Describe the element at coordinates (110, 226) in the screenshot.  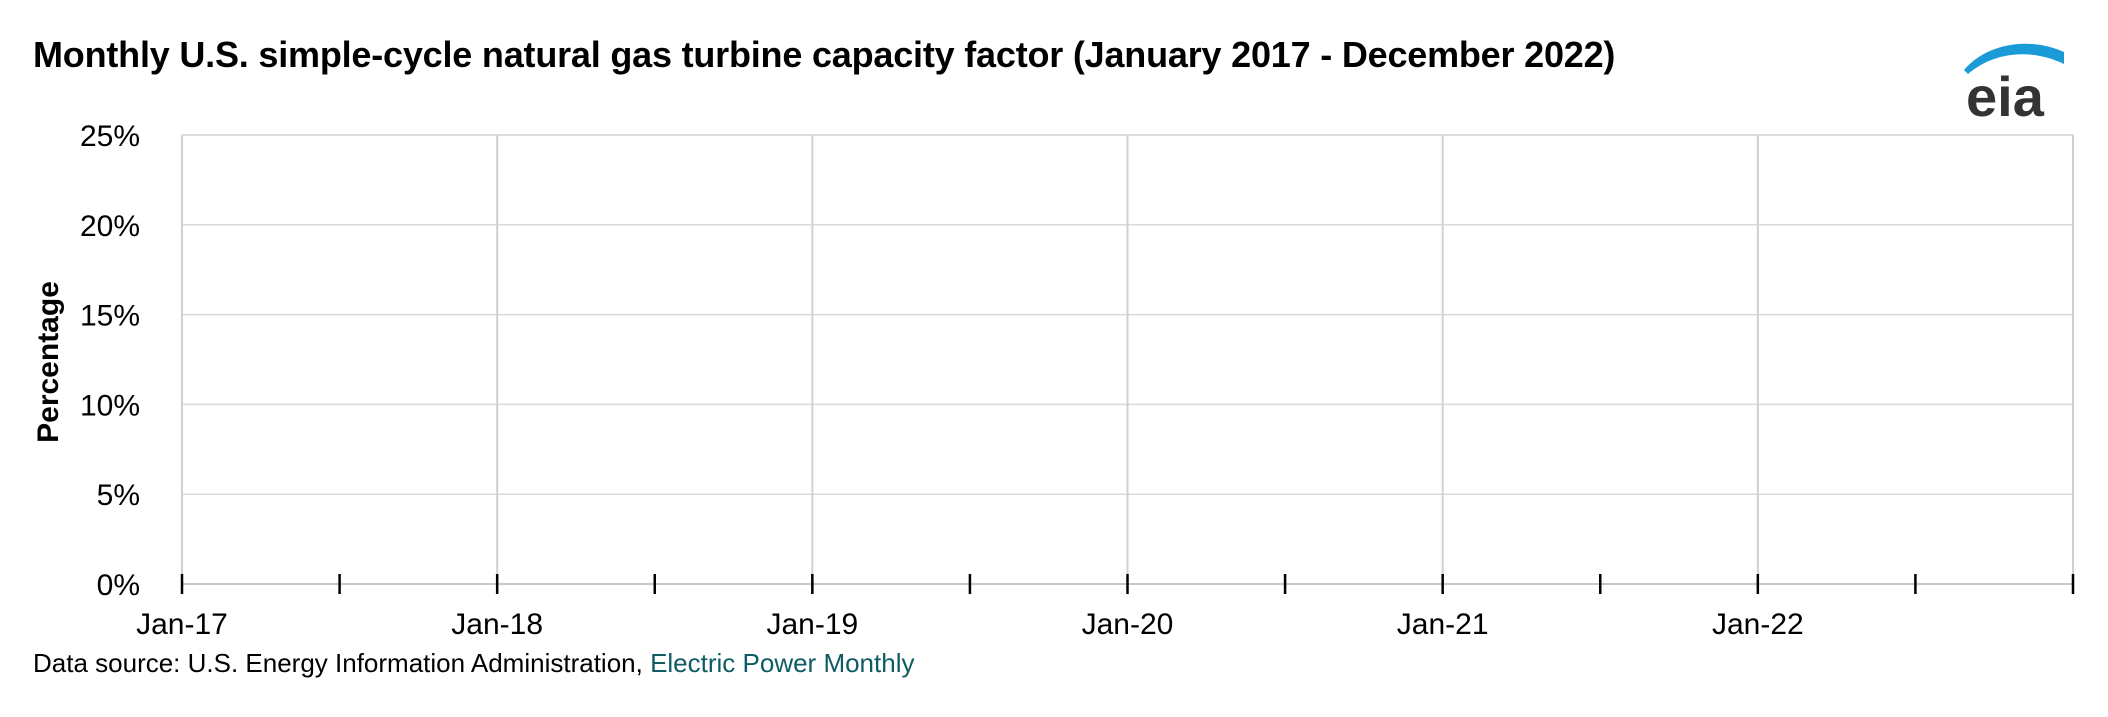
I see `y-tick-label: 20%` at that location.